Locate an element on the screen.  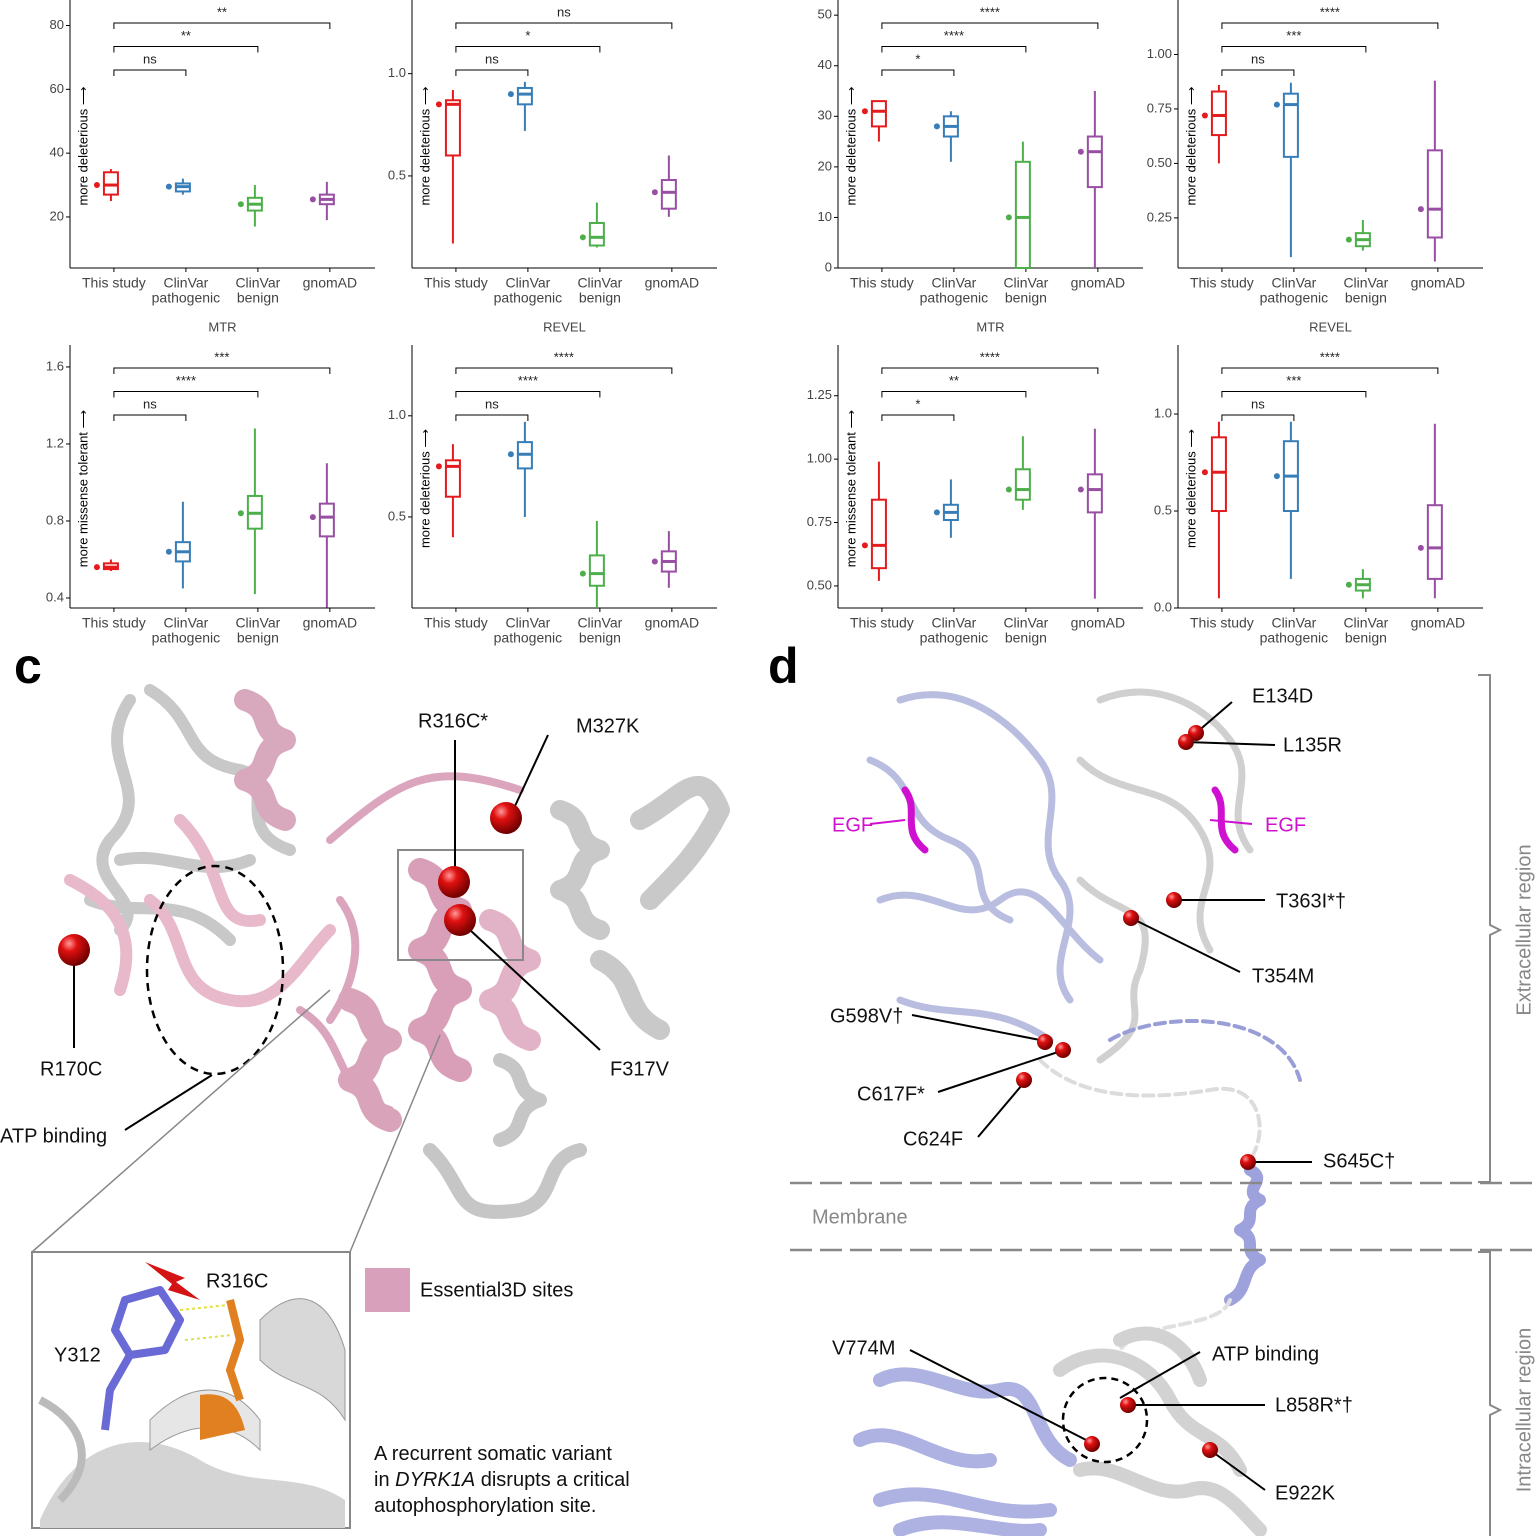
inset is located at coordinates (191, 1390).